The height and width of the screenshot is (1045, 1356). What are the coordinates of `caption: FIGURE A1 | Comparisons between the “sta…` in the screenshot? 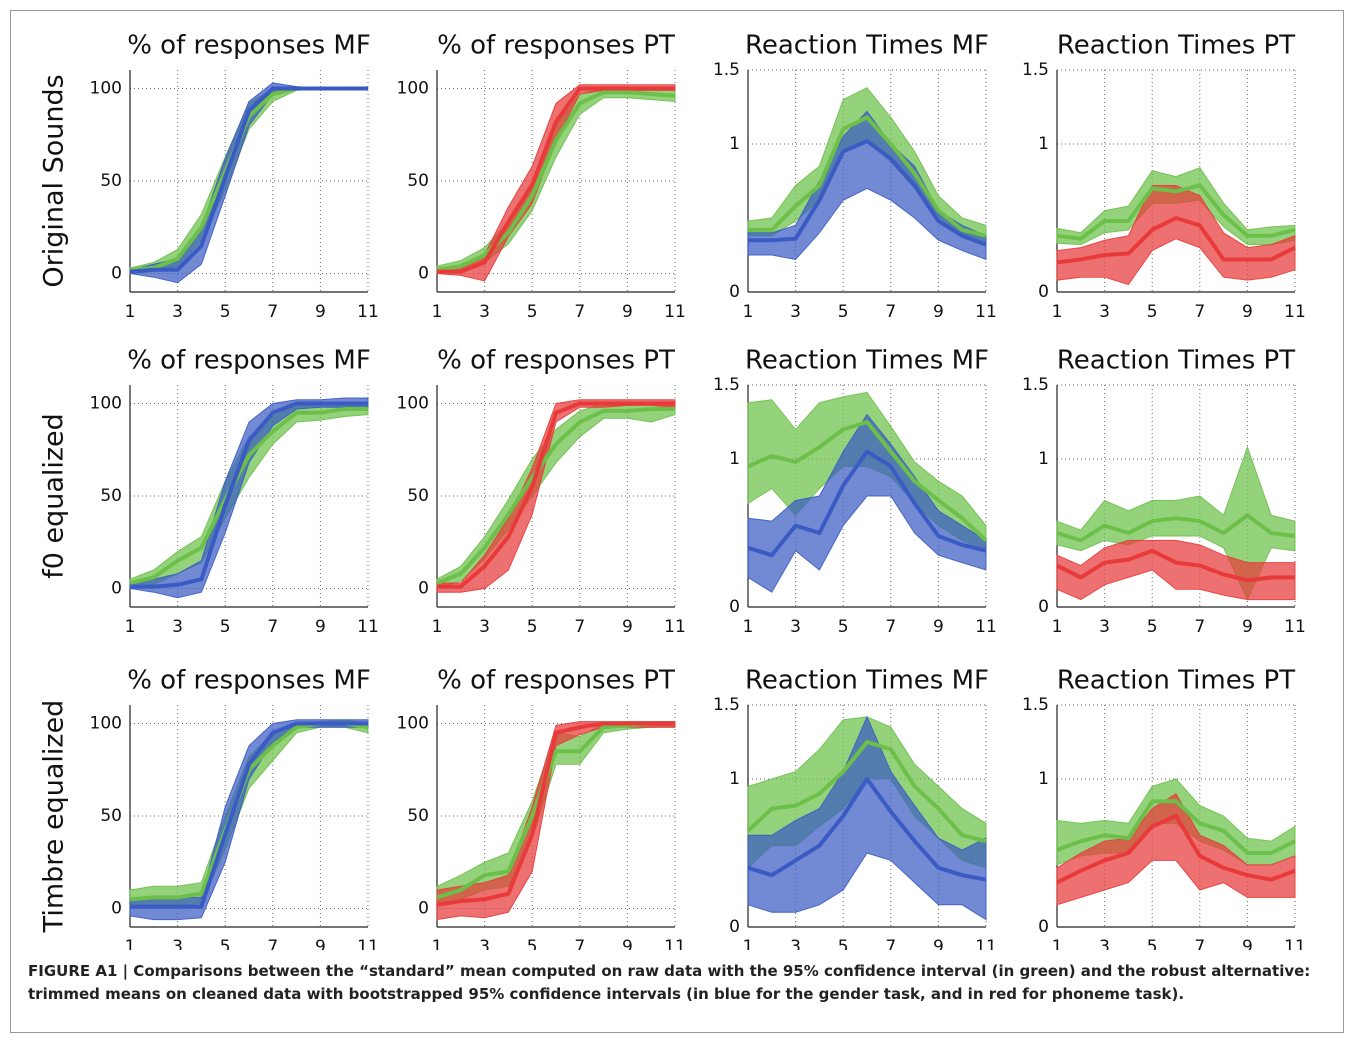 It's located at (669, 982).